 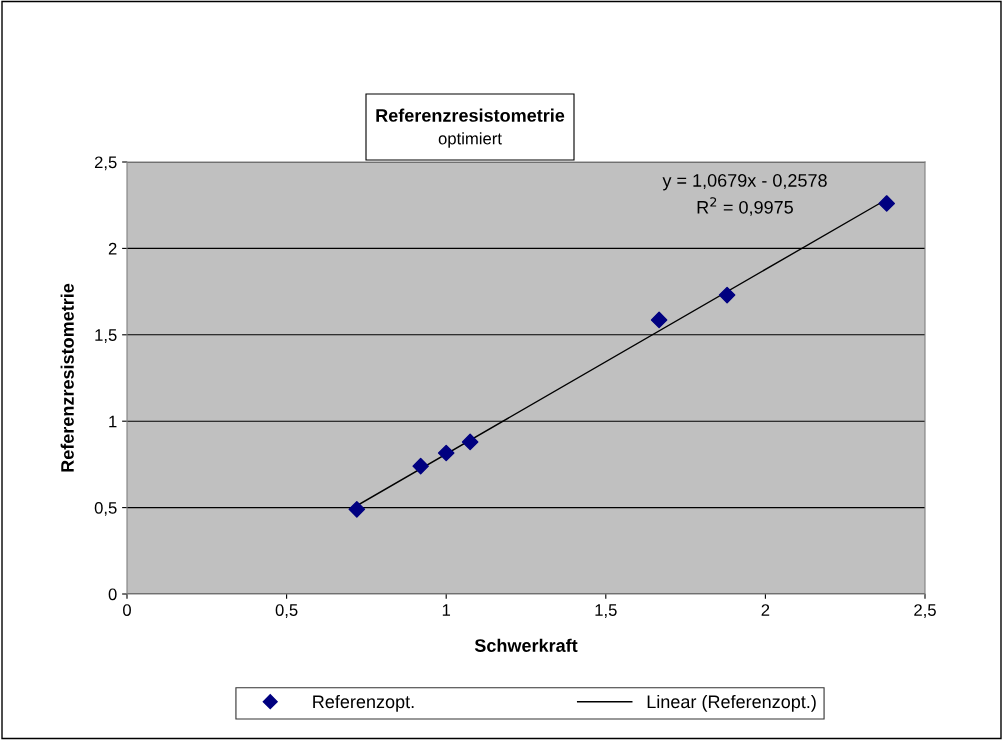 What do you see at coordinates (470, 115) in the screenshot?
I see `chart-title: Referenzresistometrie` at bounding box center [470, 115].